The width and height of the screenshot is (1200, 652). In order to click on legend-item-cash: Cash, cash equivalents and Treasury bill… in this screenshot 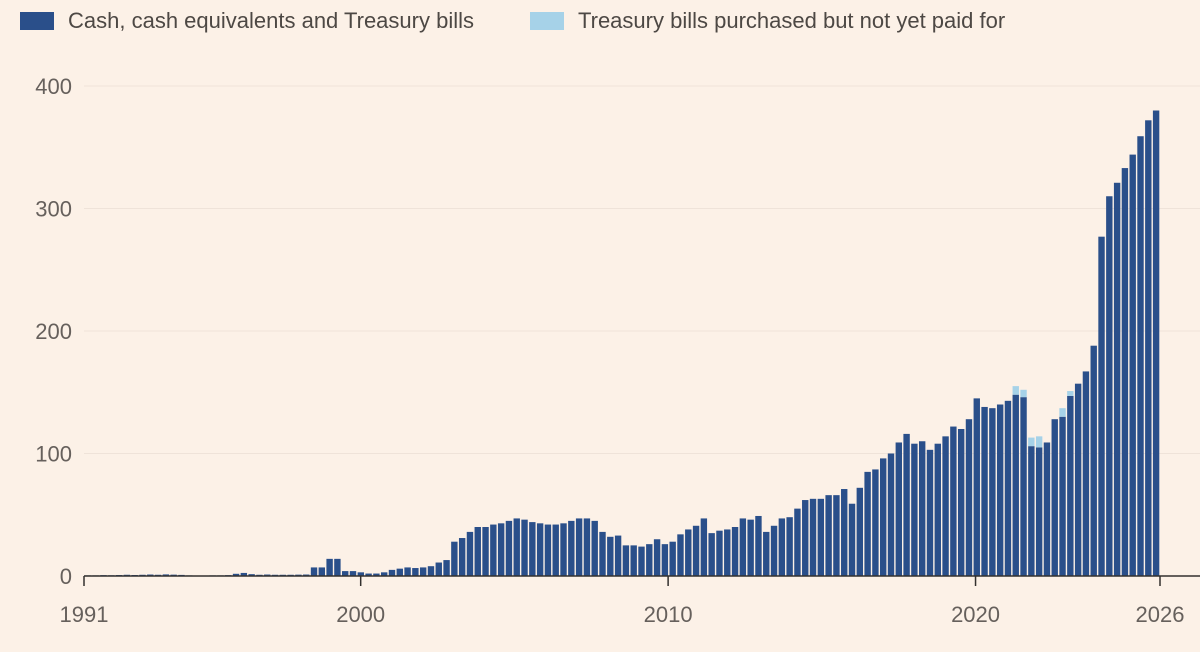, I will do `click(247, 21)`.